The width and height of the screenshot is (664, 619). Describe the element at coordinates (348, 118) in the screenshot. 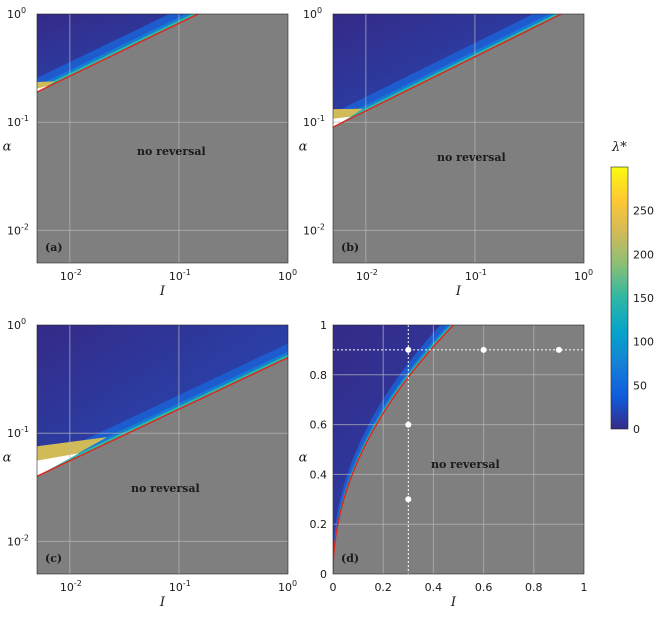

I see `high-lambda-region` at that location.